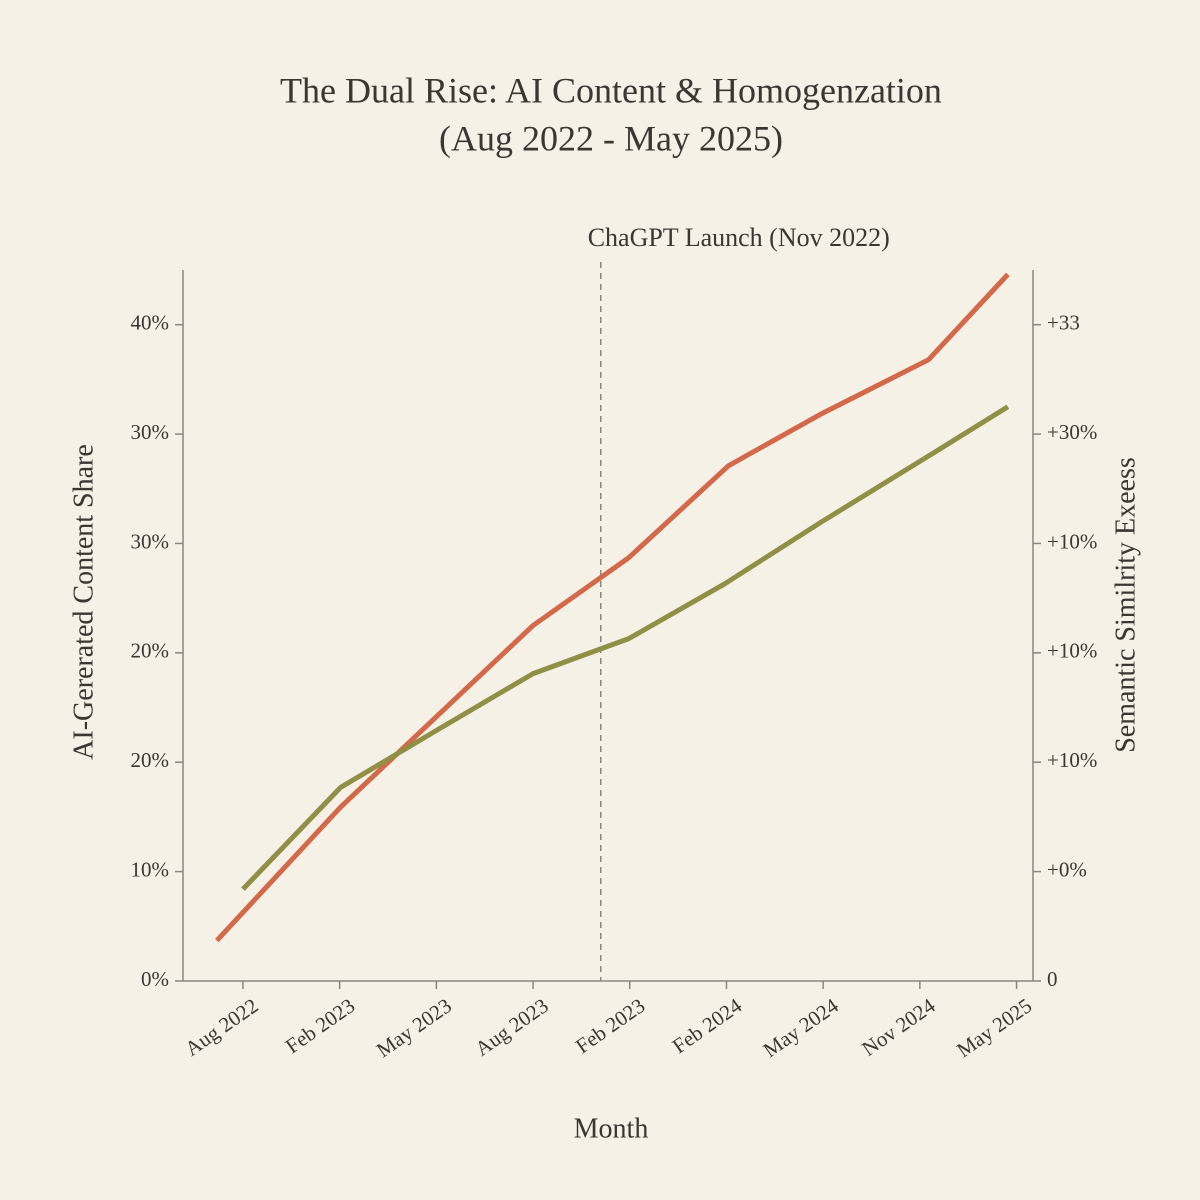  Describe the element at coordinates (1052, 979) in the screenshot. I see `y2-tick-label: 0` at that location.